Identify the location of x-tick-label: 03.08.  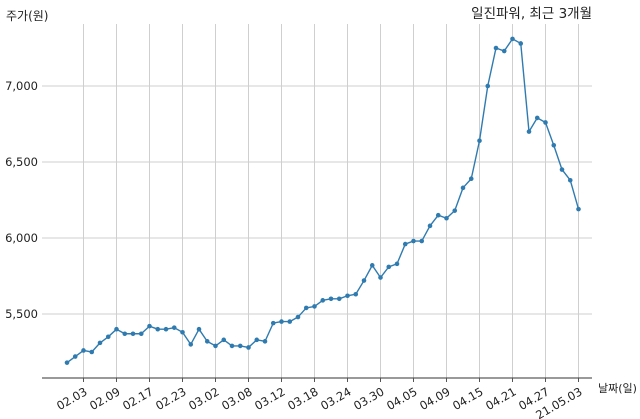
(237, 398).